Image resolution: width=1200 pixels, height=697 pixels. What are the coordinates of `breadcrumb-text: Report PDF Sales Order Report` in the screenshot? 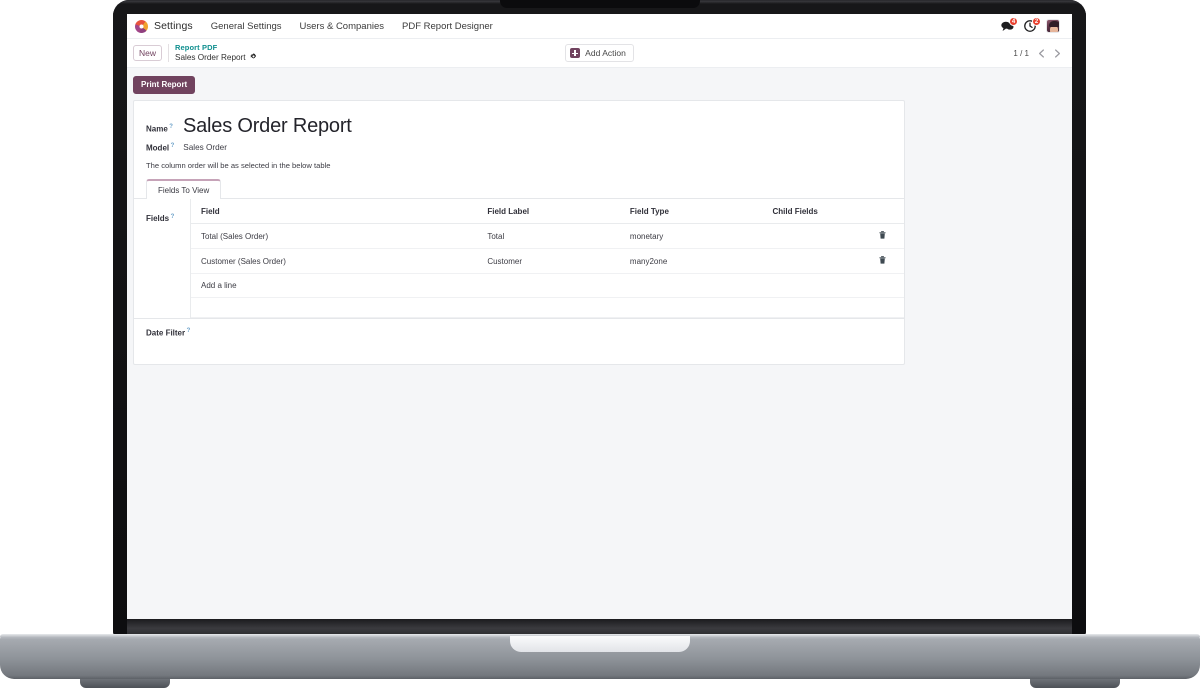 It's located at (216, 52).